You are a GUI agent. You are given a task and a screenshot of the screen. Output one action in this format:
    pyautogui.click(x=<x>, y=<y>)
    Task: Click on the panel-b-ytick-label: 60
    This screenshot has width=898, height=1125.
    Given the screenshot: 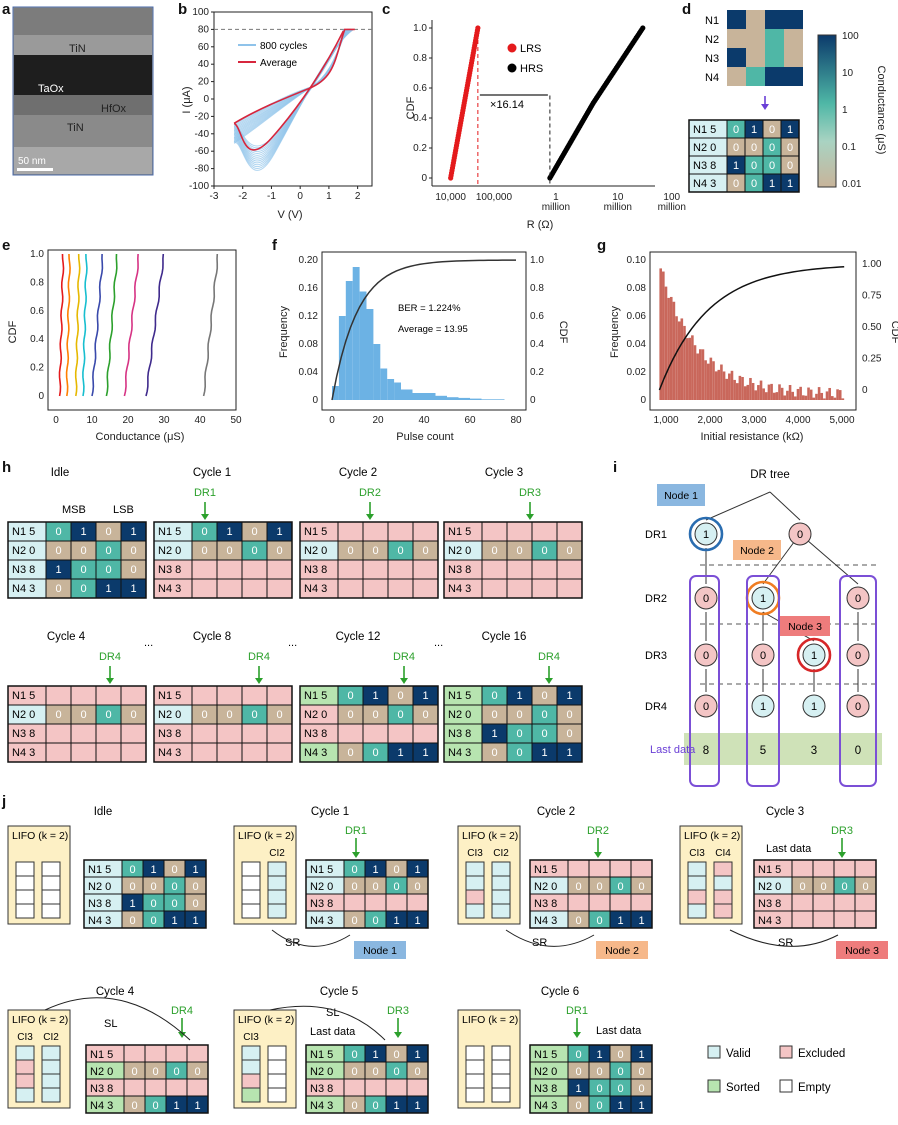 What is the action you would take?
    pyautogui.click(x=204, y=47)
    